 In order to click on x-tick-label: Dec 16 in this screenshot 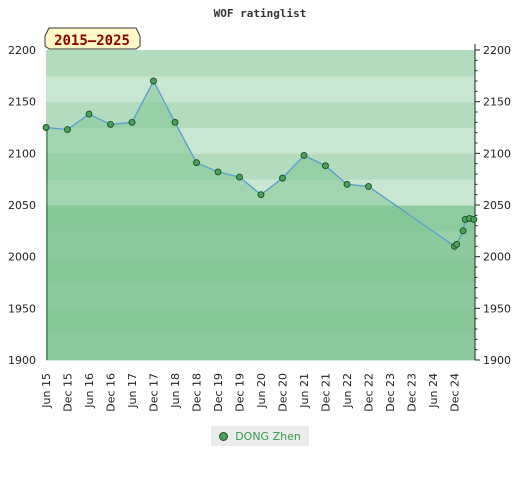, I will do `click(111, 392)`.